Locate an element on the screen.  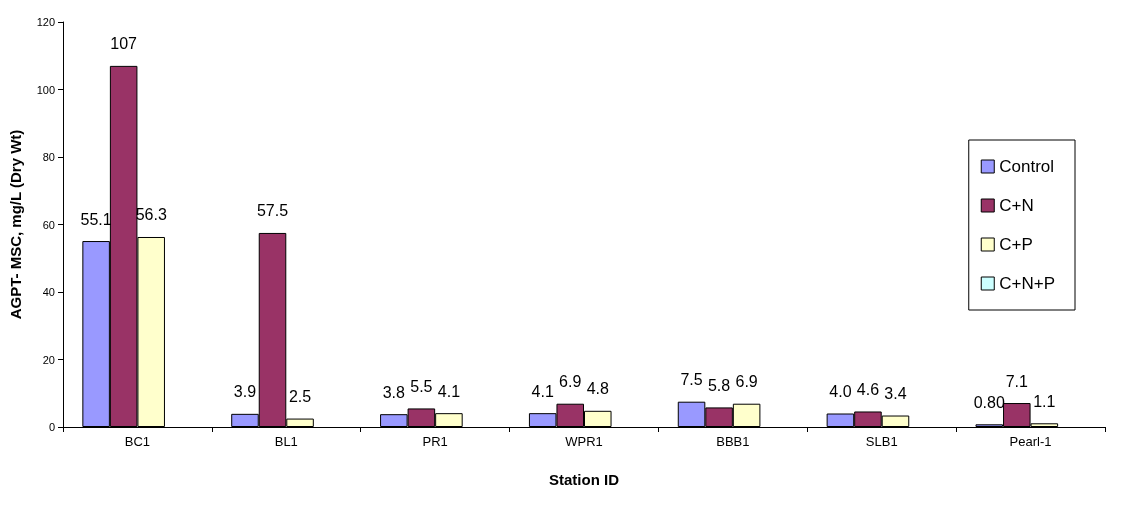
x-tick-label: Pearl-1 is located at coordinates (1030, 441).